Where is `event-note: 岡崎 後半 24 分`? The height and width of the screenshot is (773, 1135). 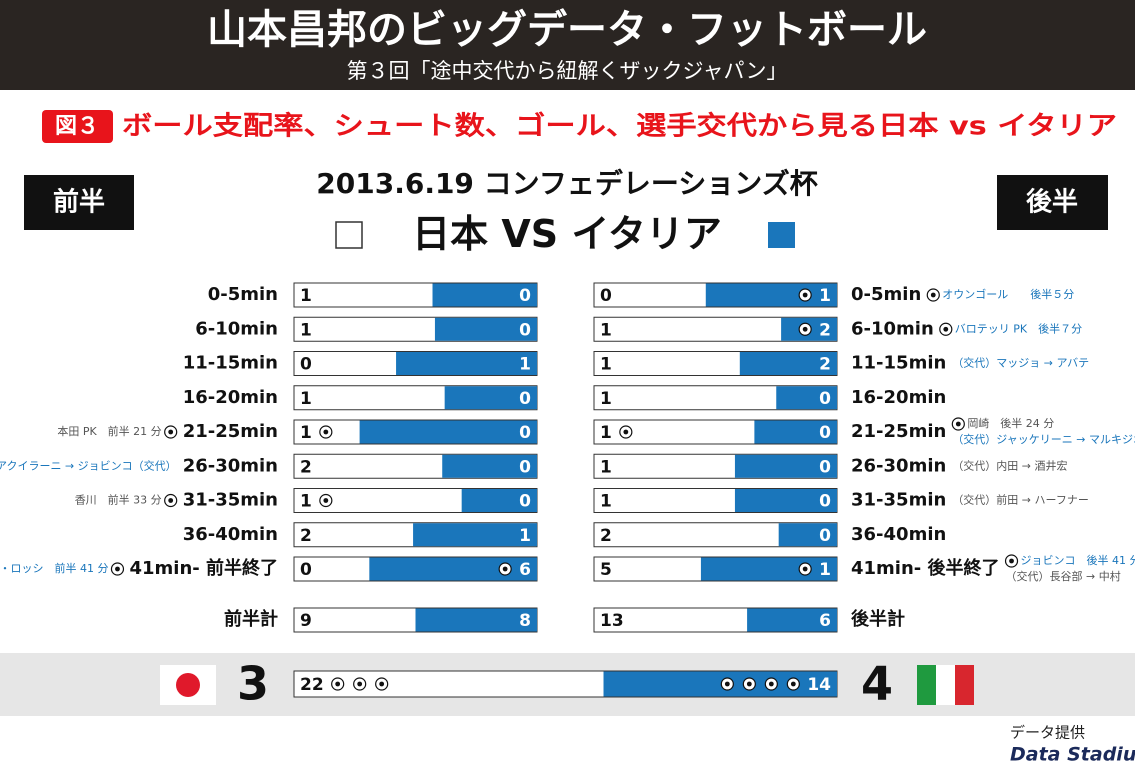
event-note: 岡崎 後半 24 分 is located at coordinates (1010, 423).